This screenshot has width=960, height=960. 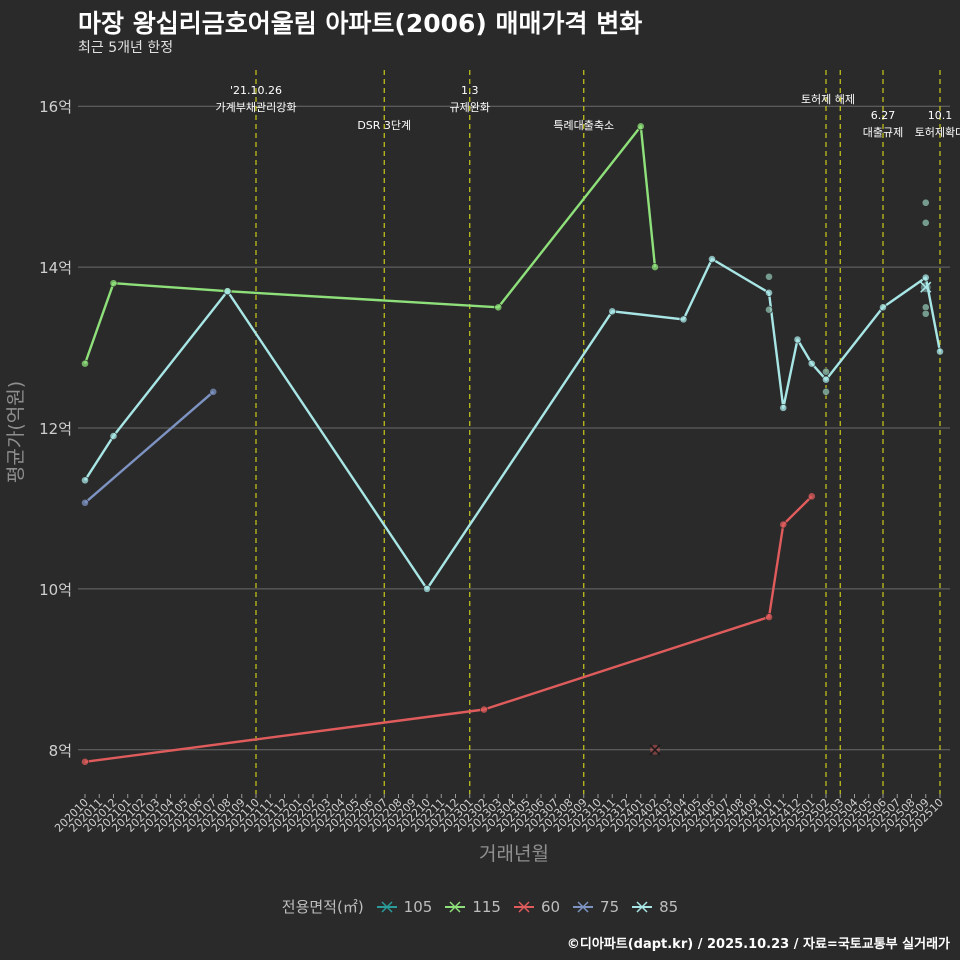 I want to click on y-tick-label: 8억, so click(x=60, y=751).